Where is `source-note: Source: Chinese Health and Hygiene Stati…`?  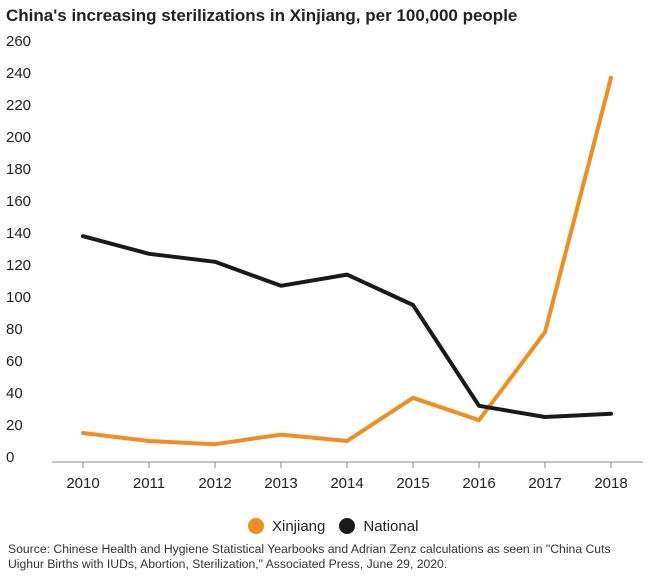 source-note: Source: Chinese Health and Hygiene Stati… is located at coordinates (309, 556).